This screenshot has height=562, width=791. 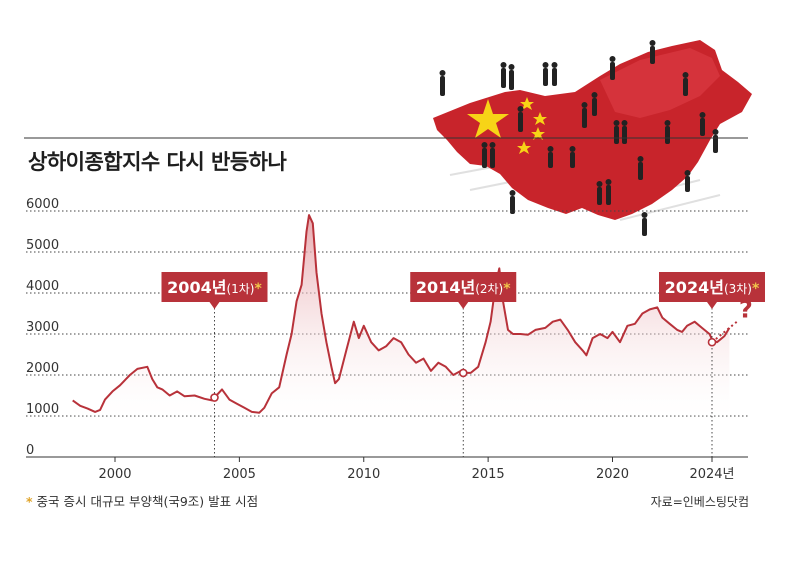 I want to click on x-tick-label: 2020, so click(x=612, y=474).